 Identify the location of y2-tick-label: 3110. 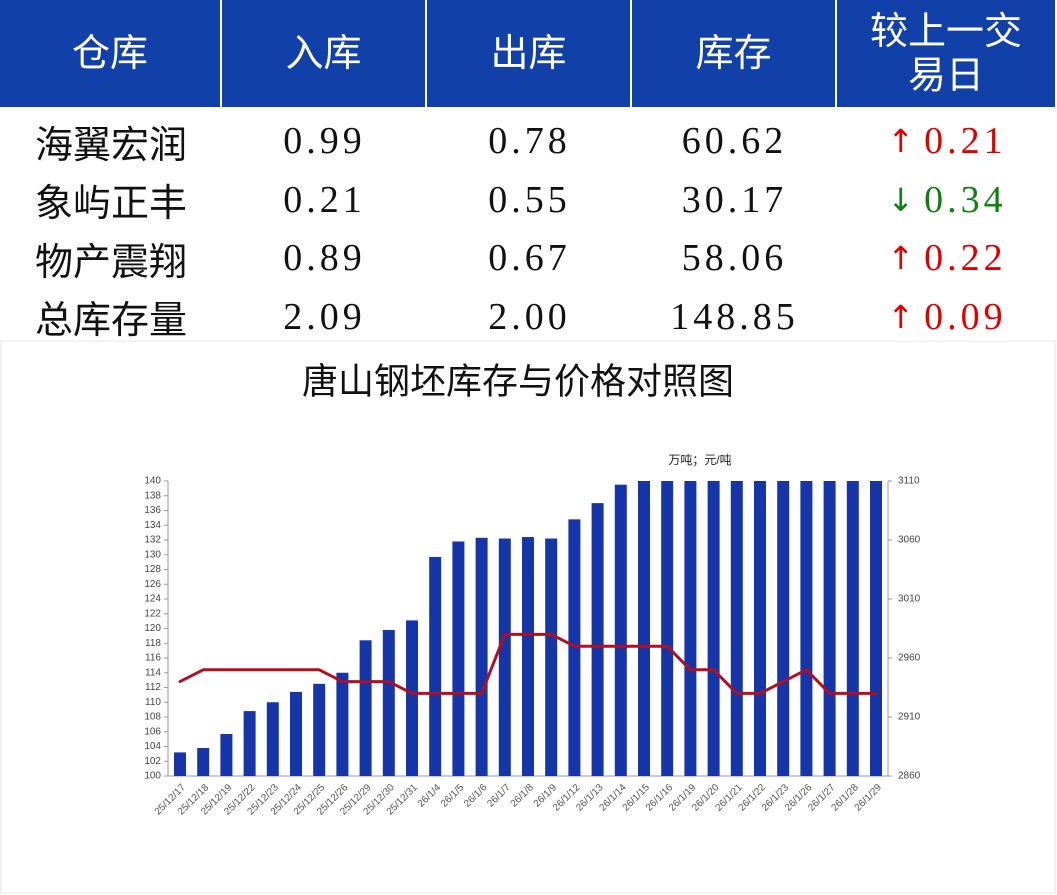
(909, 481).